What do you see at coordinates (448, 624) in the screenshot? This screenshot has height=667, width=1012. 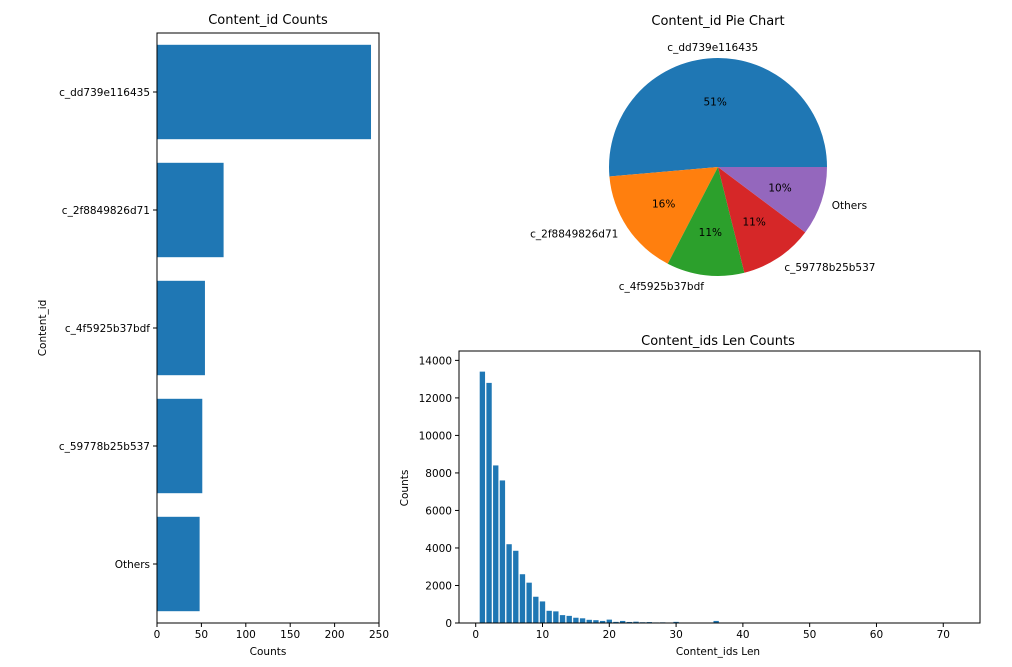 I see `vbar-ytick-label: 0` at bounding box center [448, 624].